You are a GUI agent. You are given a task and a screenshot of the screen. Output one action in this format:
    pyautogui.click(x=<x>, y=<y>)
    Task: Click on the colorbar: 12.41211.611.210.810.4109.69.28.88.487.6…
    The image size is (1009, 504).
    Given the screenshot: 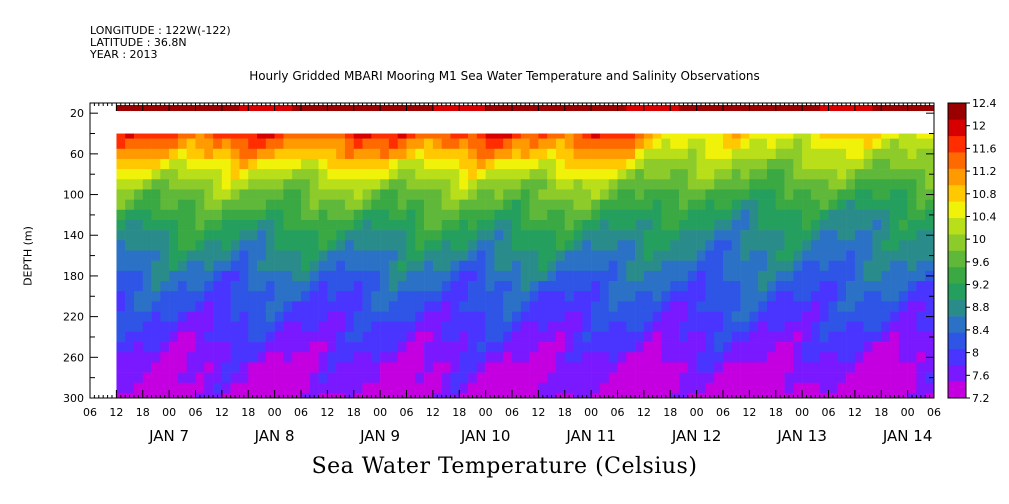 What is the action you would take?
    pyautogui.click(x=972, y=251)
    